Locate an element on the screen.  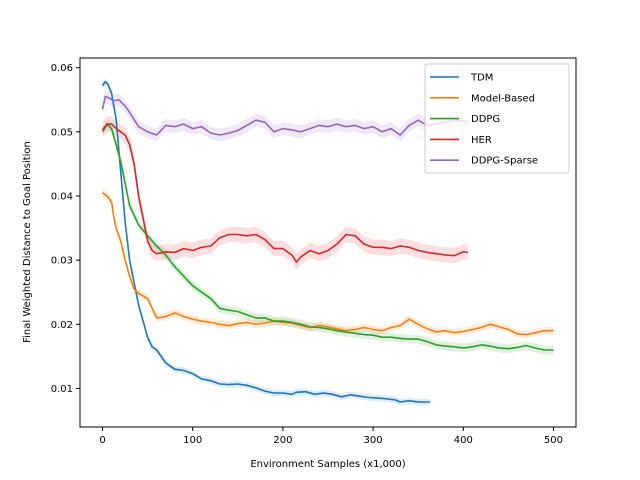
legend-label-her: HER is located at coordinates (481, 140).